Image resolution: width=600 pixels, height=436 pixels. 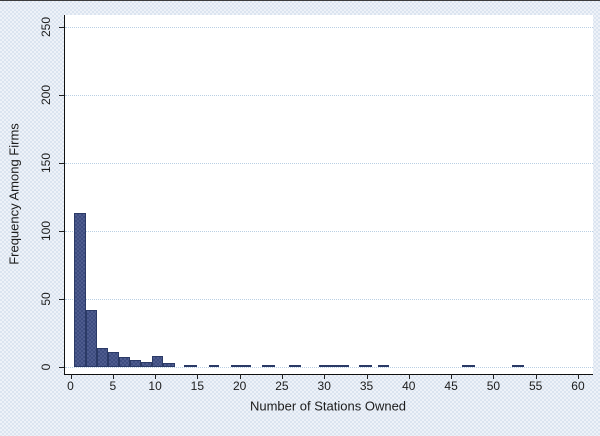 I want to click on x-tick-label: 60, so click(x=578, y=386).